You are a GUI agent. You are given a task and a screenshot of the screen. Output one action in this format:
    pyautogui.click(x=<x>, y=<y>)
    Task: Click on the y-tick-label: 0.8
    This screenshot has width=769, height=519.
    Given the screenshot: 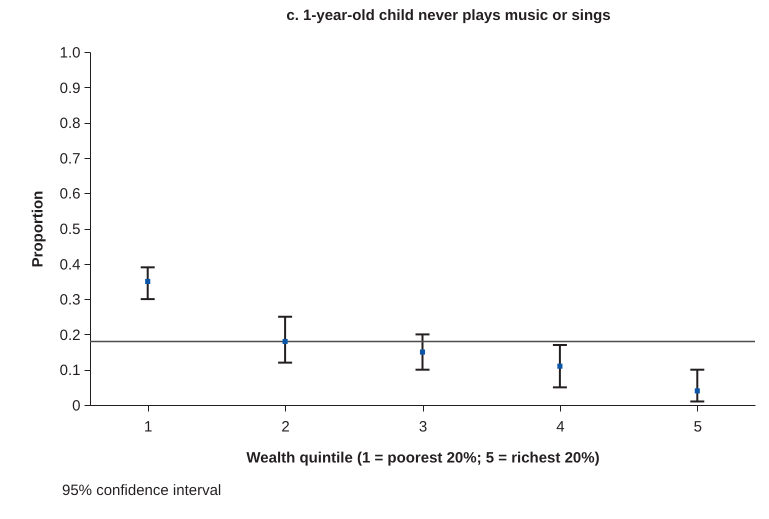 What is the action you would take?
    pyautogui.click(x=70, y=123)
    